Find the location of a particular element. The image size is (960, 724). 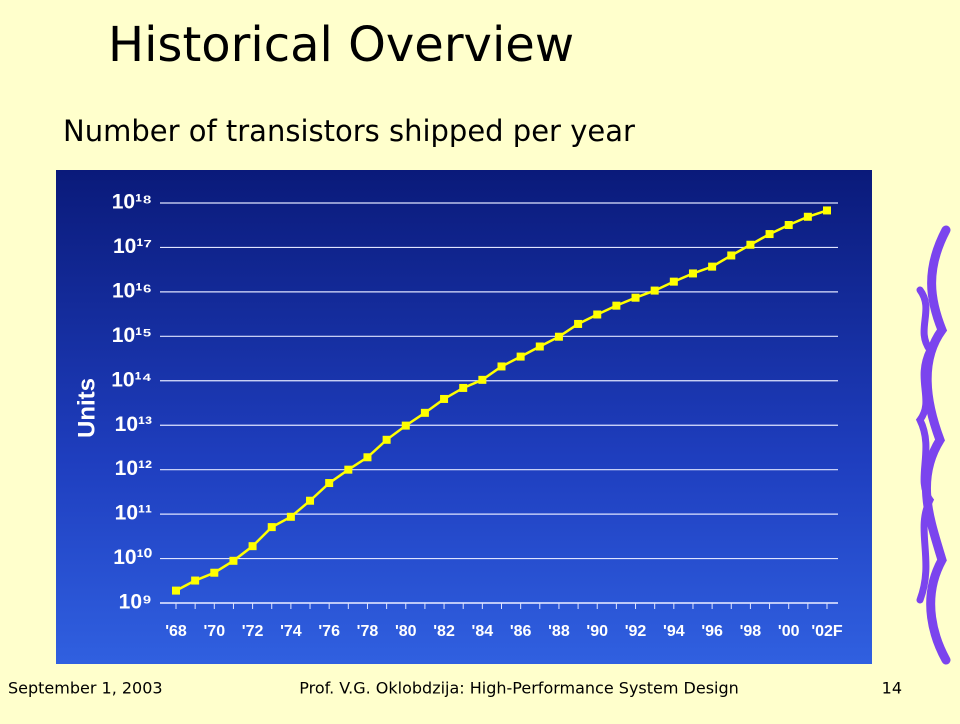

footer-date: September 1, 2003 is located at coordinates (85, 688).